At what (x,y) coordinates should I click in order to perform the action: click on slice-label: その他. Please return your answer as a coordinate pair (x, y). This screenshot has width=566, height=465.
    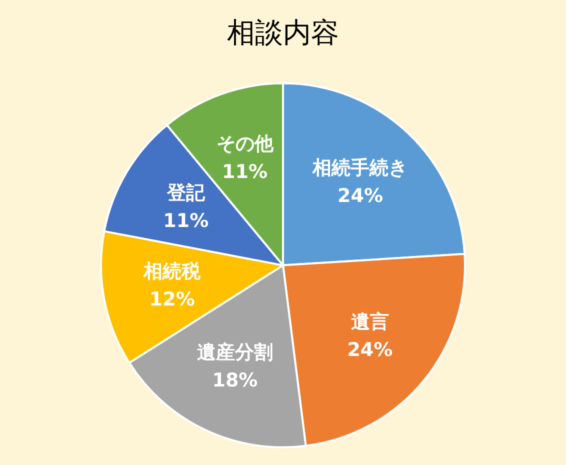
    Looking at the image, I should click on (245, 144).